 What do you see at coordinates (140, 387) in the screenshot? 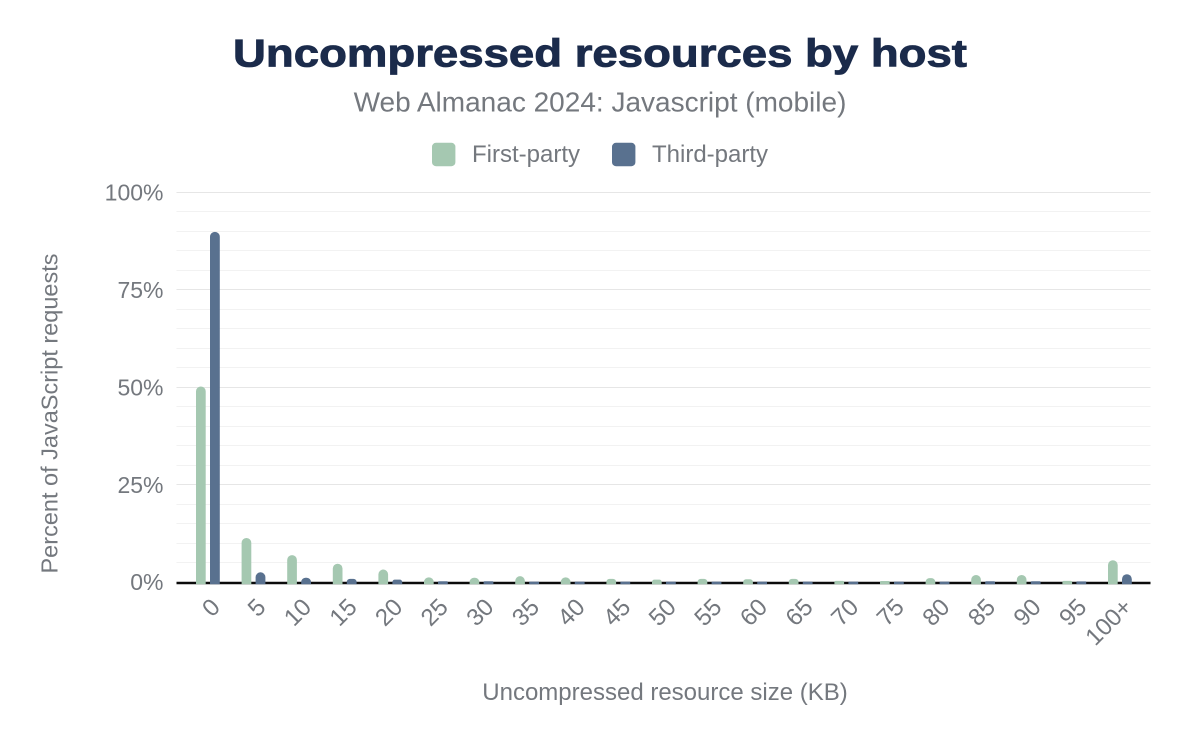
I see `svg-text: 50%` at bounding box center [140, 387].